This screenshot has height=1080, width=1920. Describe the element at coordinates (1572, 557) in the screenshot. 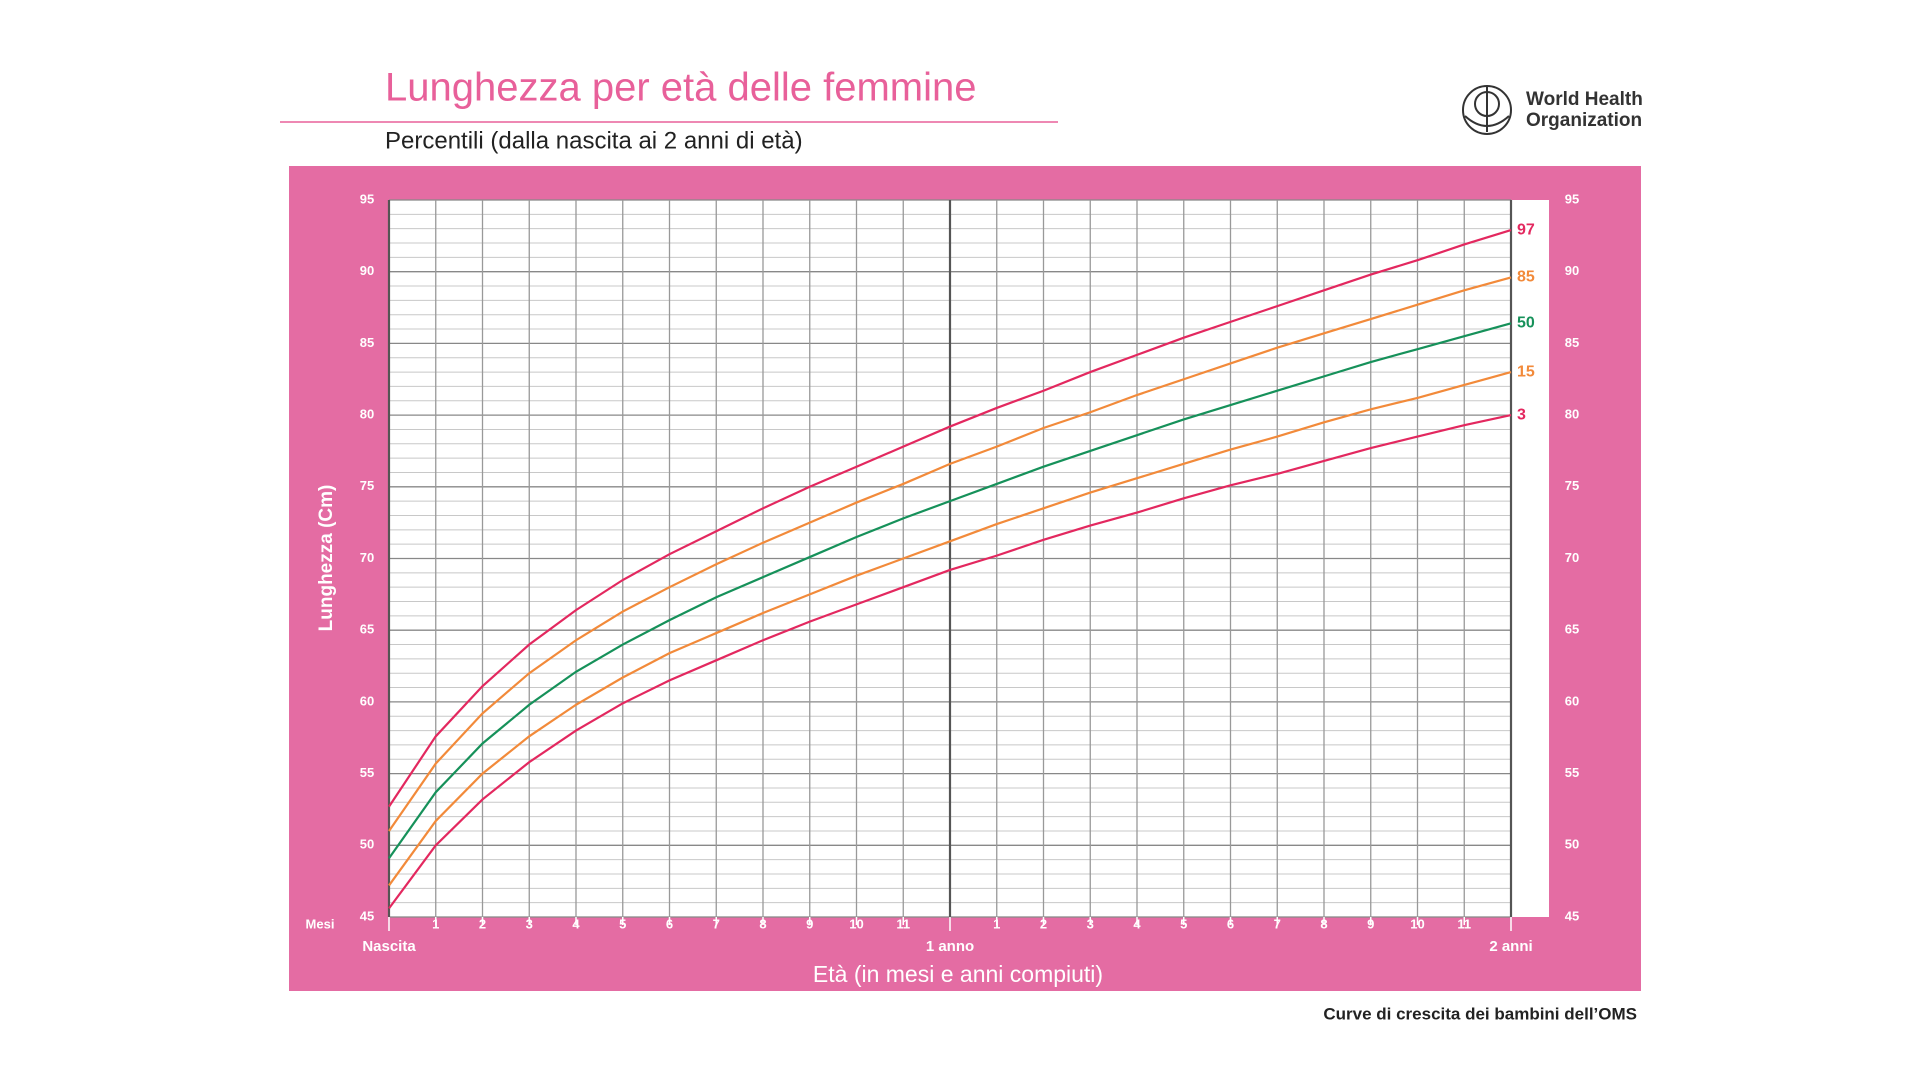

I see `y-tick-label-right: 70` at that location.